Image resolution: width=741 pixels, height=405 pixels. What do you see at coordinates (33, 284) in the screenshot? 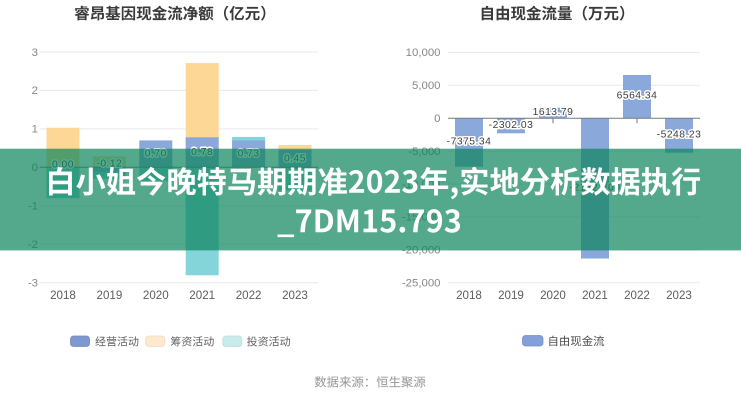
I see `svg-text: -3` at bounding box center [33, 284].